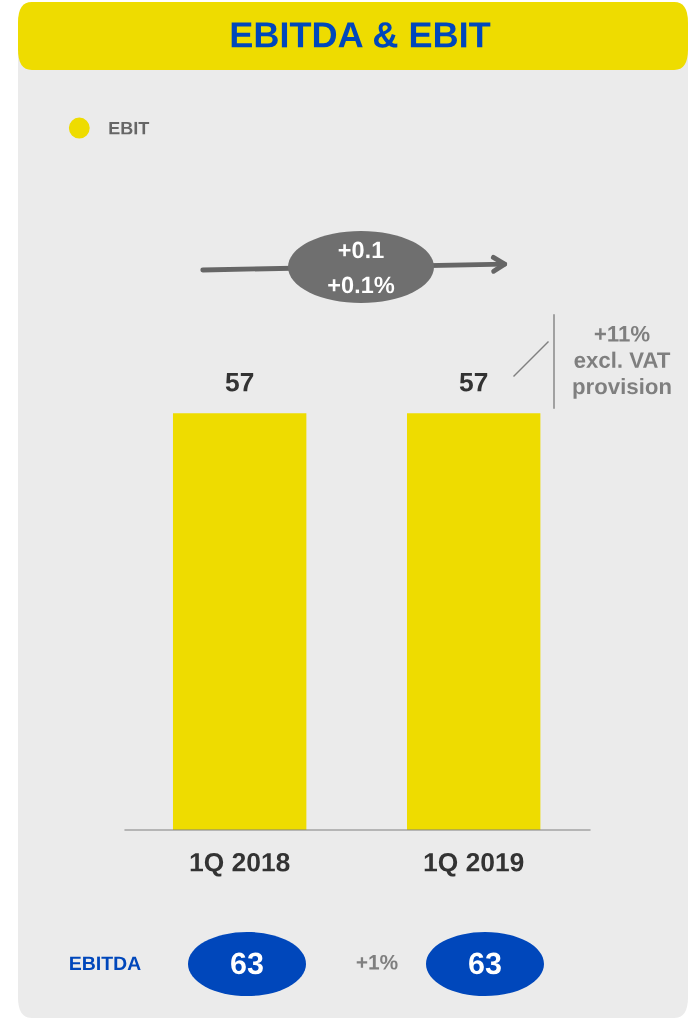 The image size is (688, 1022). What do you see at coordinates (622, 362) in the screenshot?
I see `text: +11% excl. VAT provision` at bounding box center [622, 362].